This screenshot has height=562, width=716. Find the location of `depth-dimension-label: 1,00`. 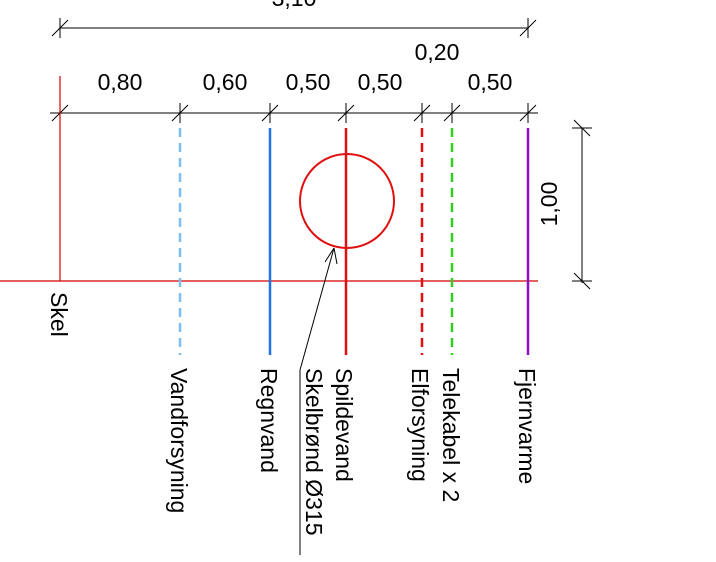

depth-dimension-label: 1,00 is located at coordinates (549, 204).